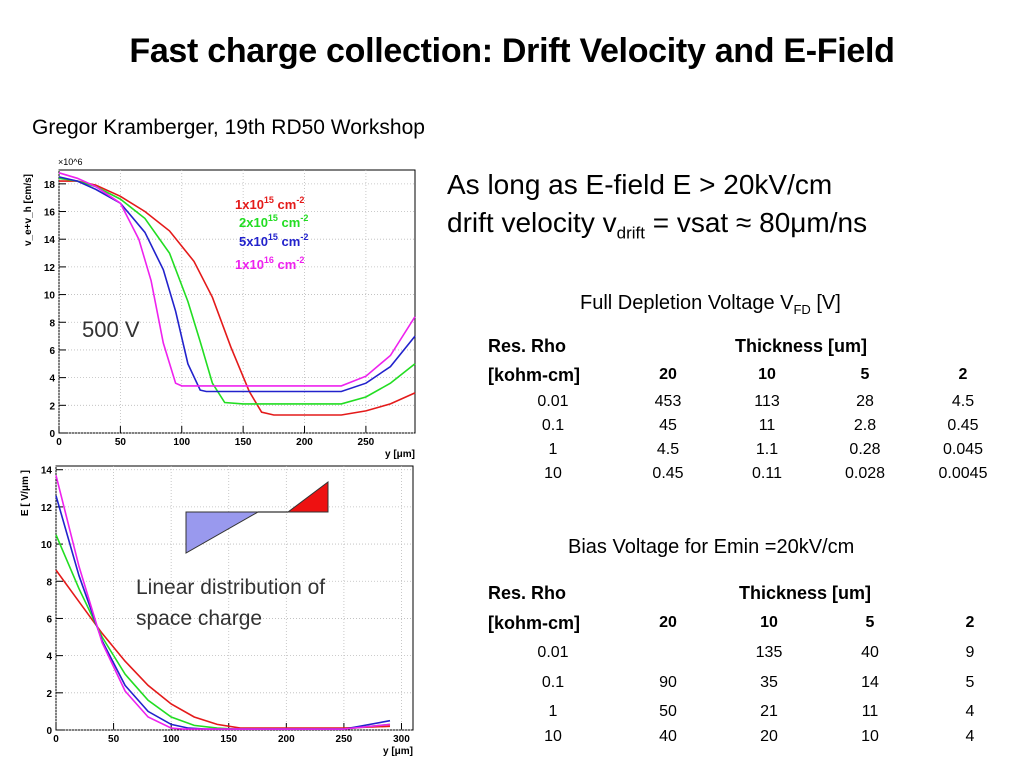 The height and width of the screenshot is (768, 1024). I want to click on y-tick-label: 18, so click(50, 185).